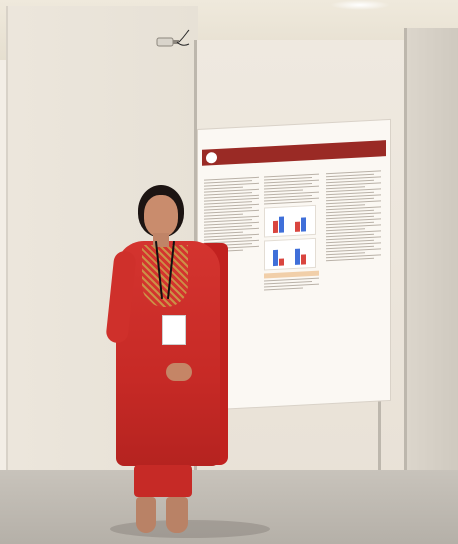 The image size is (458, 544). I want to click on ceiling-light, so click(360, 5).